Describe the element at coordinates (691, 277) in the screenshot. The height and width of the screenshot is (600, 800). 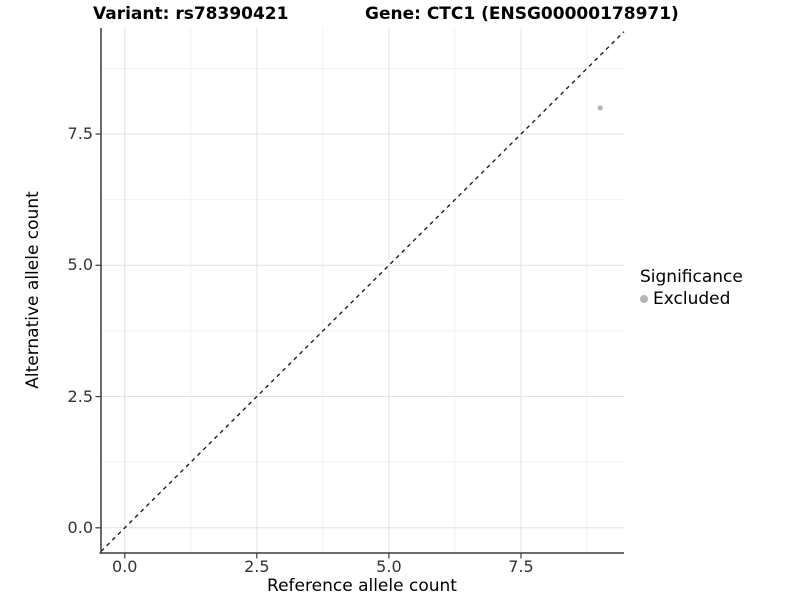
I see `legend-title: Significance` at that location.